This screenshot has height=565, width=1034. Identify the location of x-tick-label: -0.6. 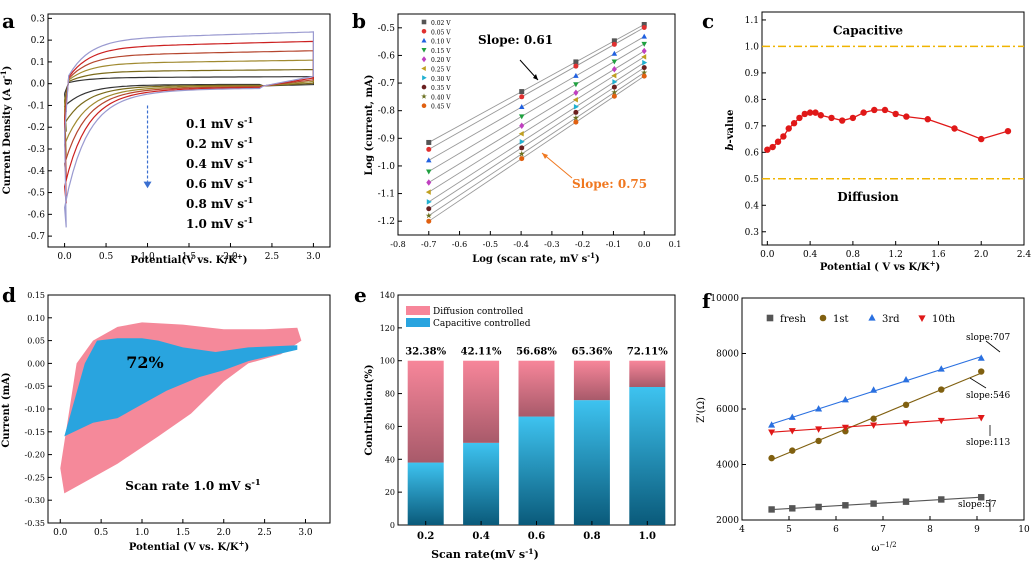
(459, 244).